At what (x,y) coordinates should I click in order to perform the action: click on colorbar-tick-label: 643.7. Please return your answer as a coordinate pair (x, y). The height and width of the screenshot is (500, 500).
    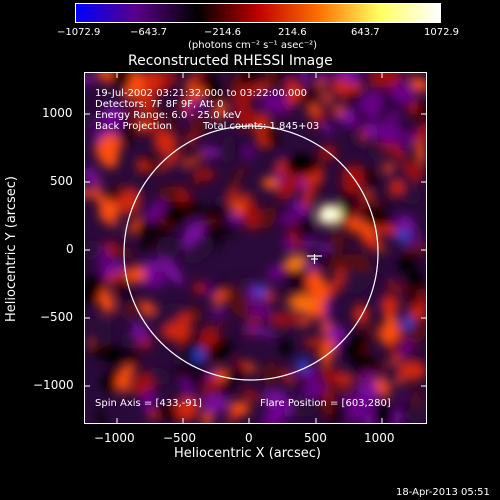
    Looking at the image, I should click on (365, 32).